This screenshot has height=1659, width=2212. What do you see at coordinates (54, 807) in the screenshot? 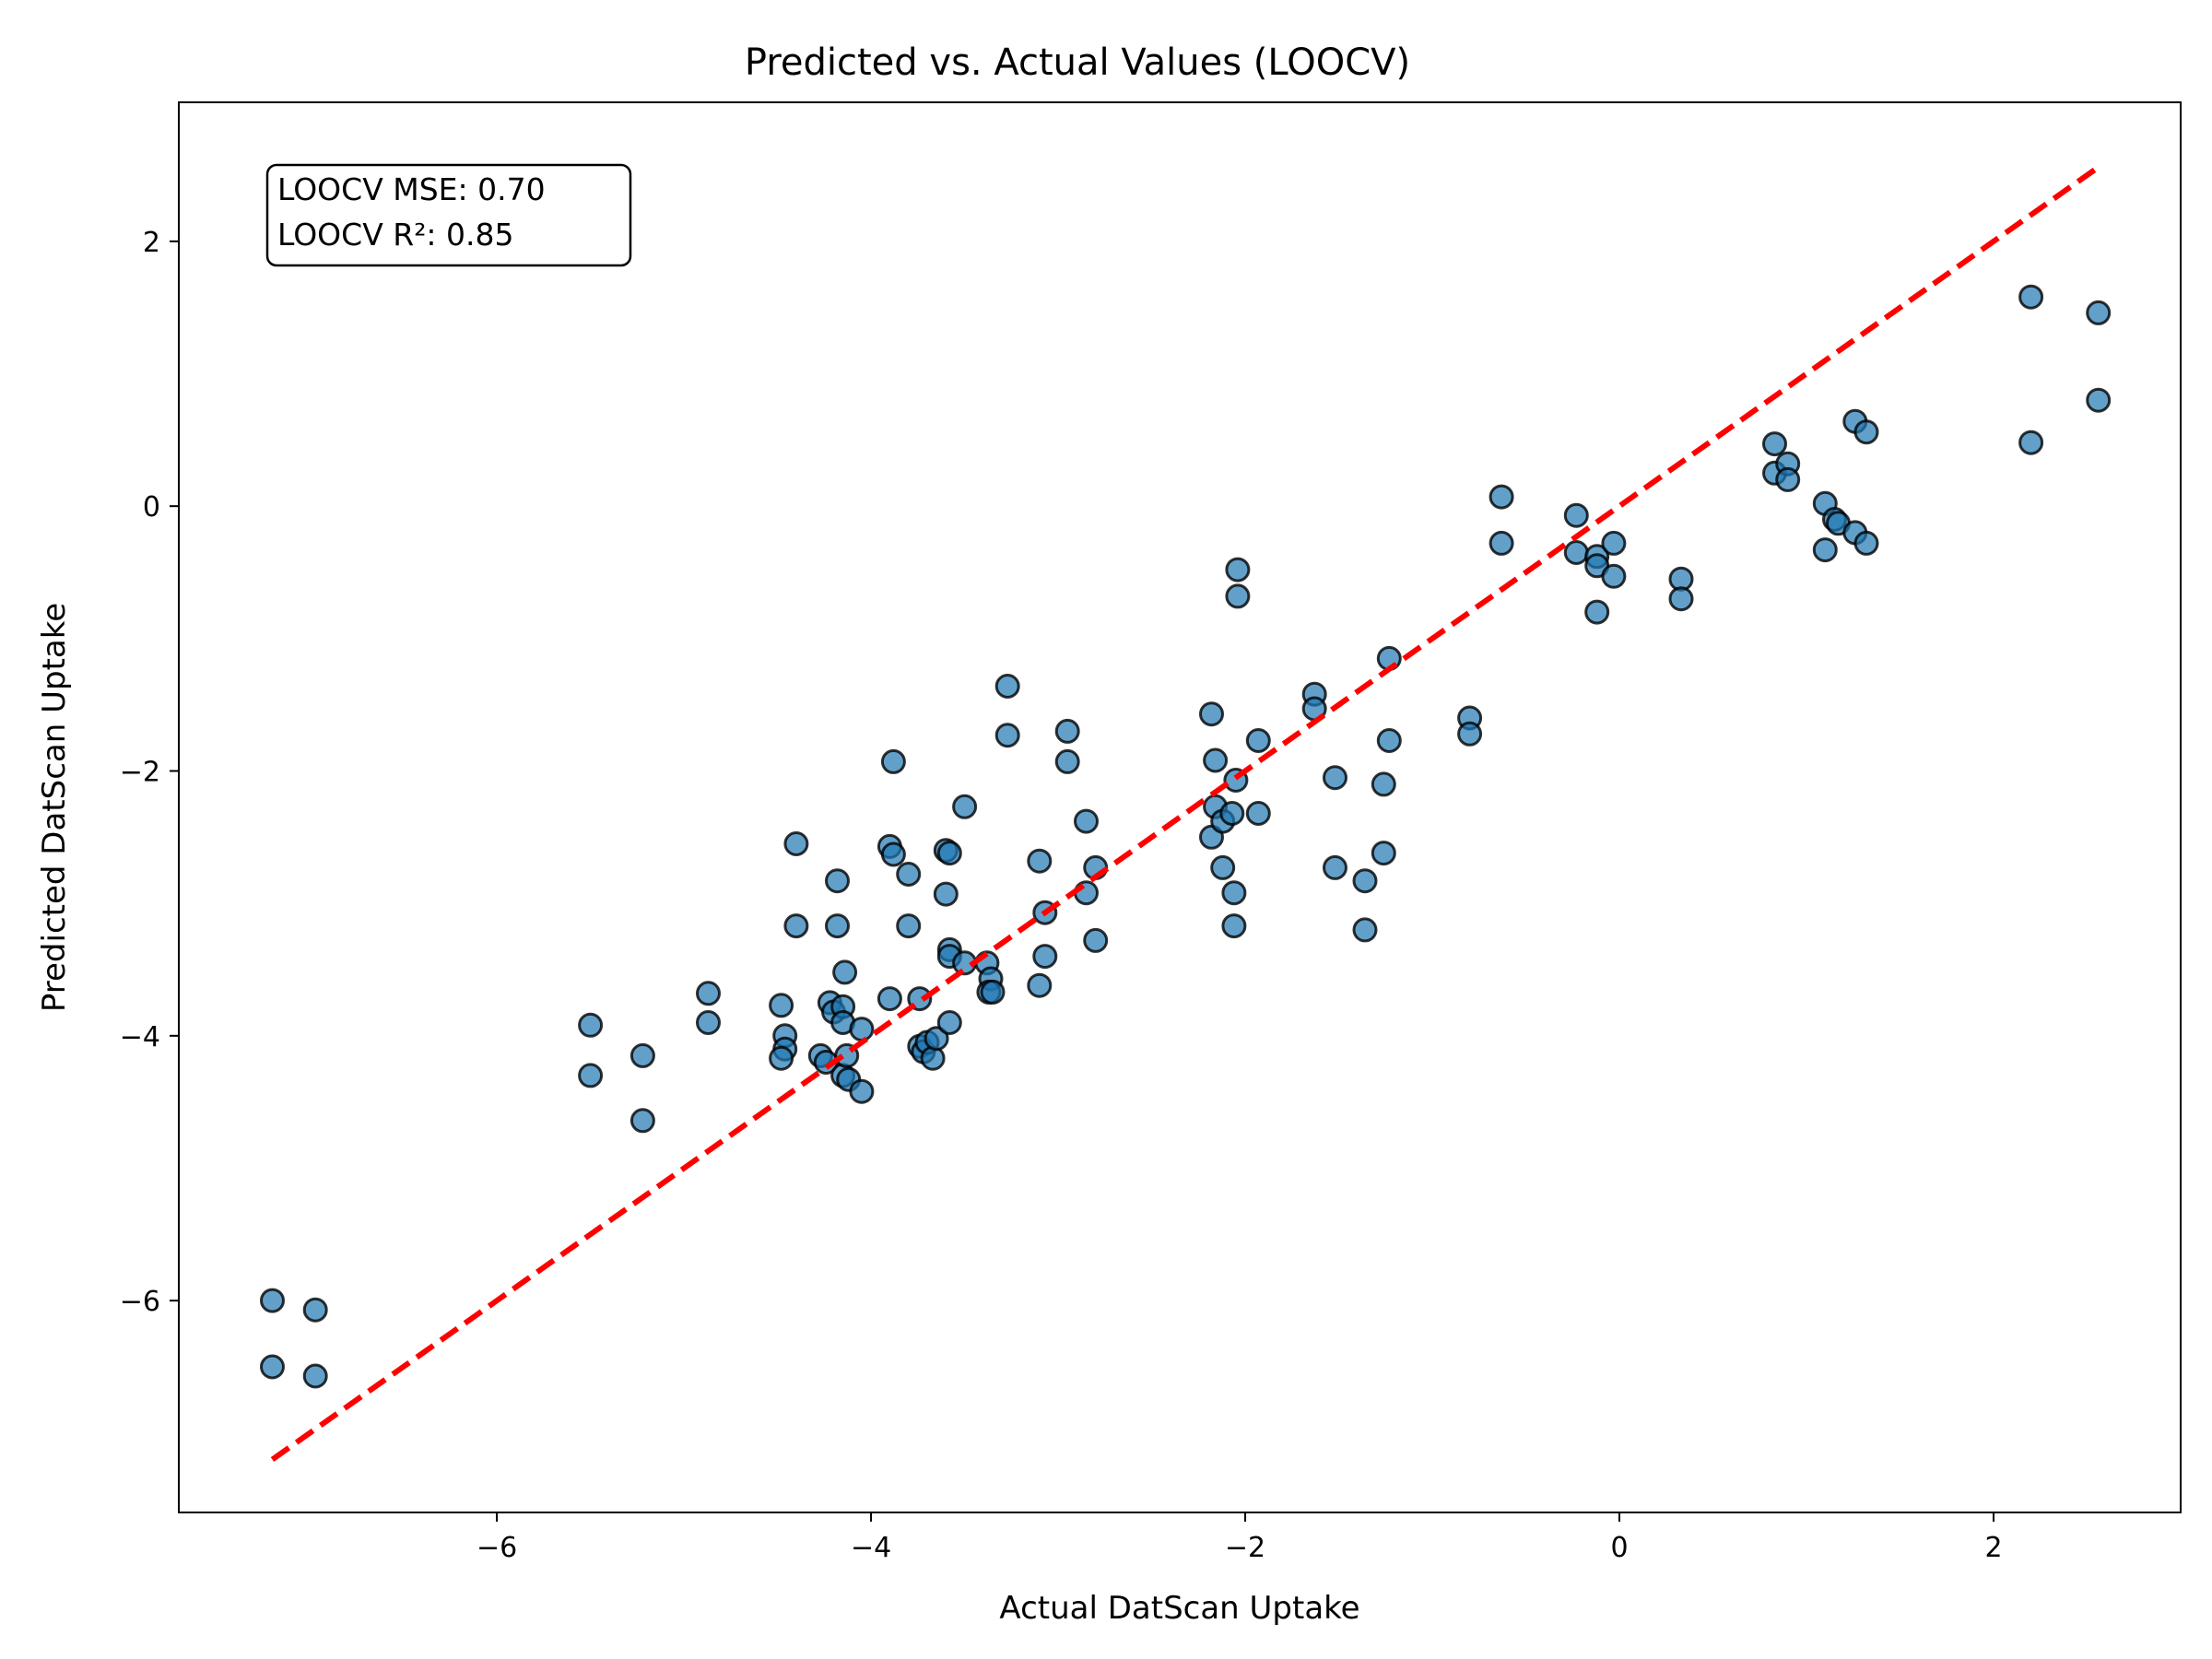
I see `y-axis-label: Predicted DatScan Uptake` at bounding box center [54, 807].